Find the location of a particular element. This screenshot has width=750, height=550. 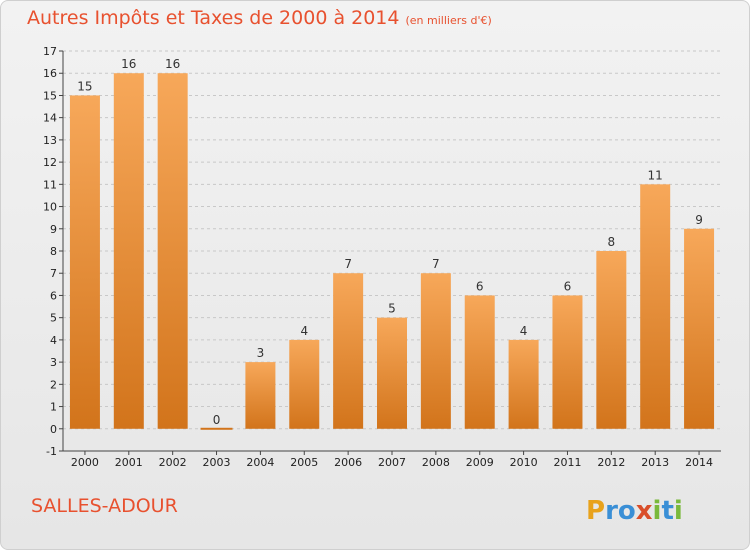

title-unit: (en milliers d'€) is located at coordinates (448, 20).